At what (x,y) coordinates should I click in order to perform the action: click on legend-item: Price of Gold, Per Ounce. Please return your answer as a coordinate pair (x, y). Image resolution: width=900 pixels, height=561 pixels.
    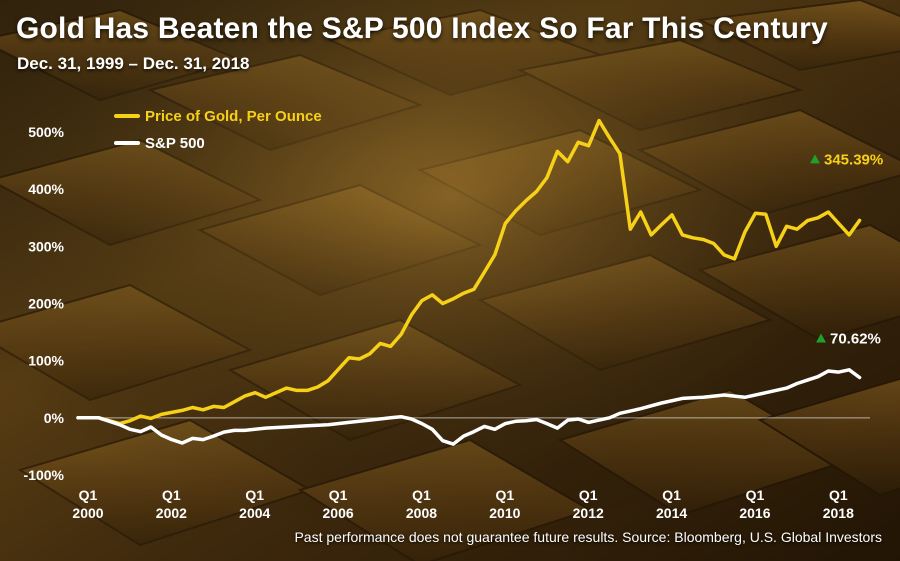
    Looking at the image, I should click on (218, 116).